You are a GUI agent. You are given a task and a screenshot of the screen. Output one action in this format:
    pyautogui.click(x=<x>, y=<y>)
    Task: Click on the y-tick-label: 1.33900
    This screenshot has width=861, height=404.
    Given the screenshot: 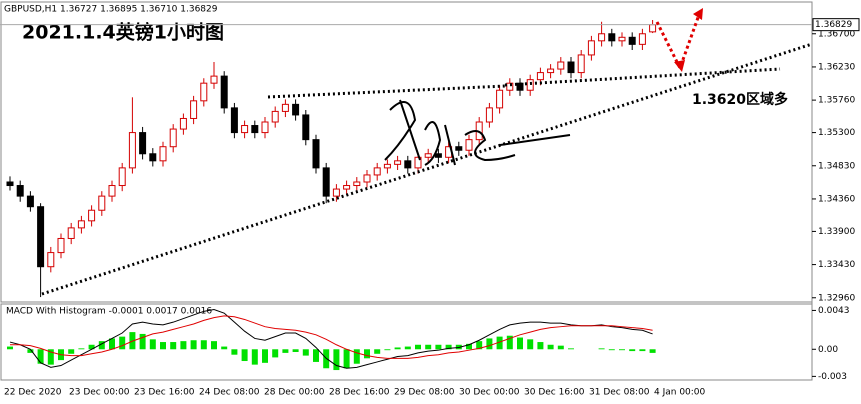 What is the action you would take?
    pyautogui.click(x=836, y=232)
    